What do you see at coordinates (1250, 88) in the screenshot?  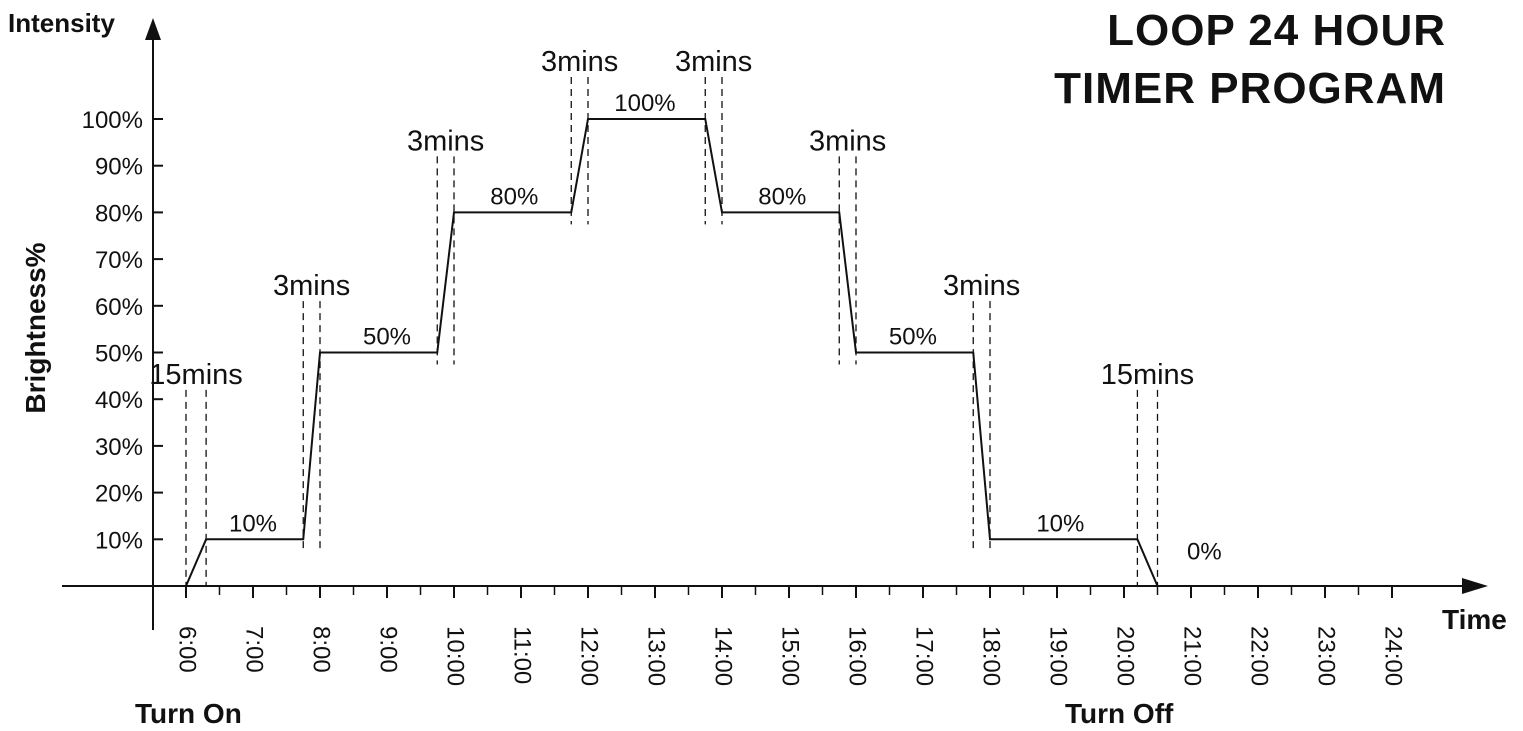 I see `title-line-2: TIMER PROGRAM` at bounding box center [1250, 88].